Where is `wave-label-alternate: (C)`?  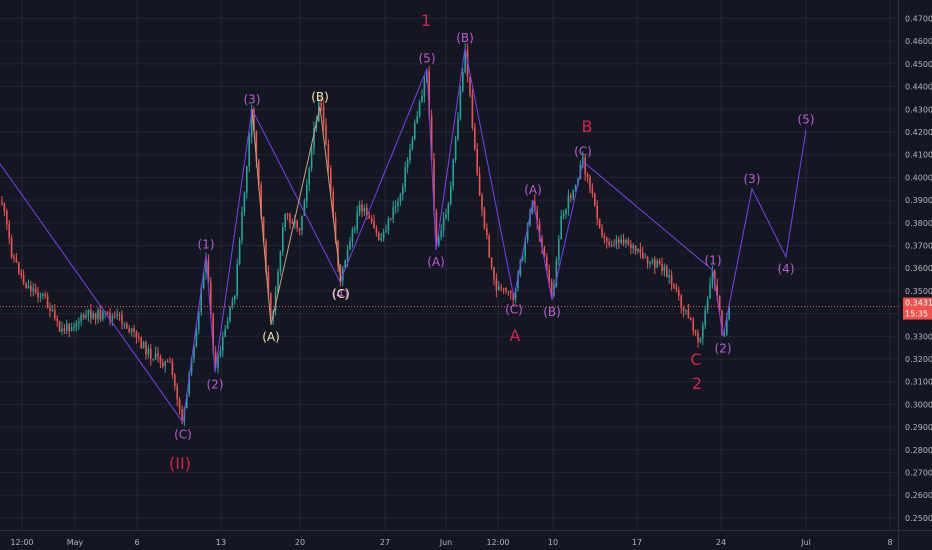 wave-label-alternate: (C) is located at coordinates (341, 294).